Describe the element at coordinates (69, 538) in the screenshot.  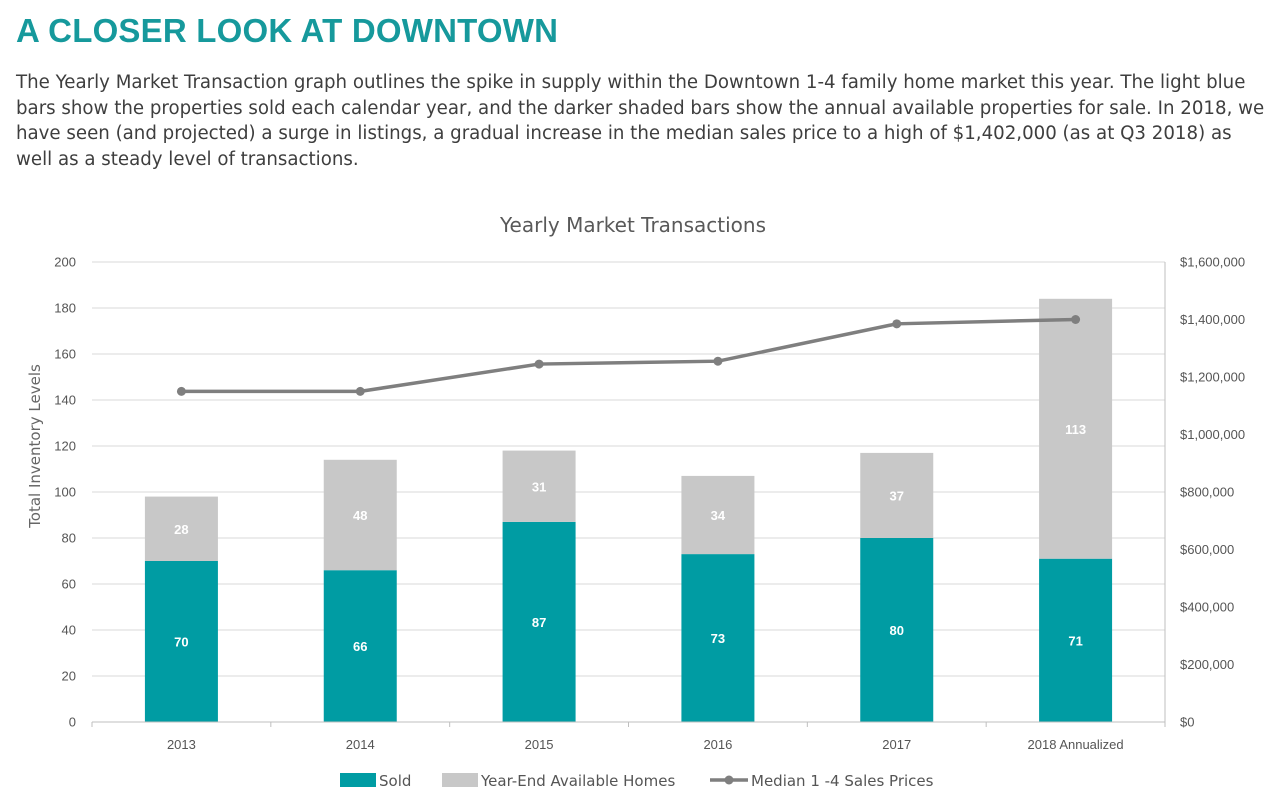
I see `y-tick-label: 80` at that location.